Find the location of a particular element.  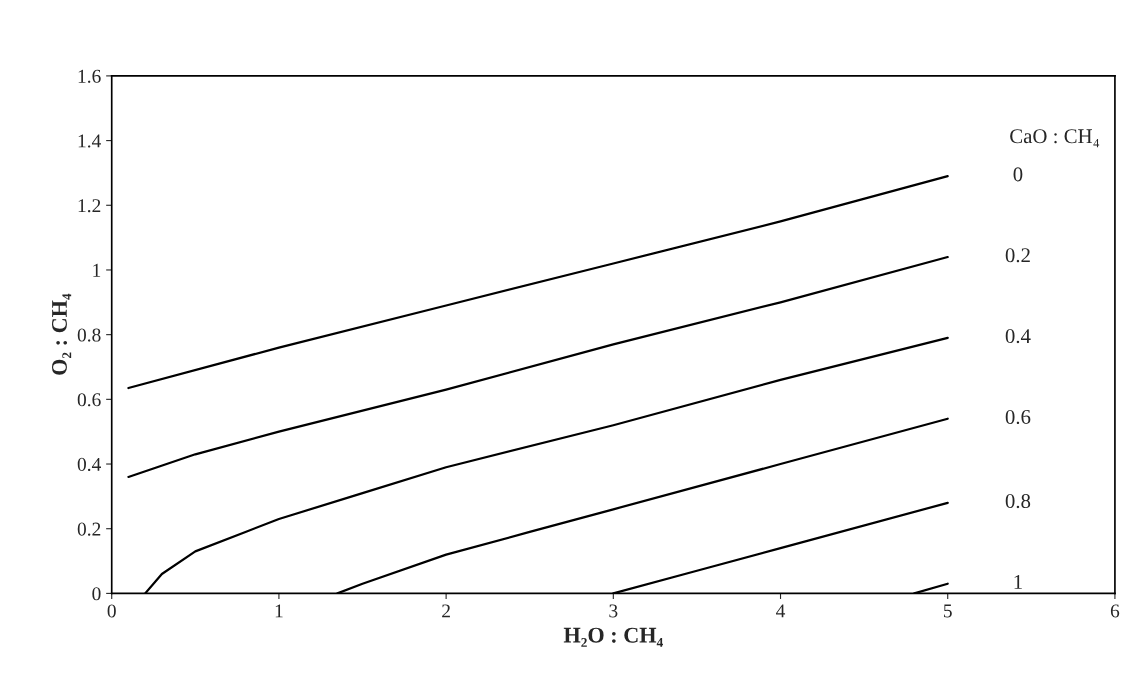

y-tick-label: 1 is located at coordinates (97, 270).